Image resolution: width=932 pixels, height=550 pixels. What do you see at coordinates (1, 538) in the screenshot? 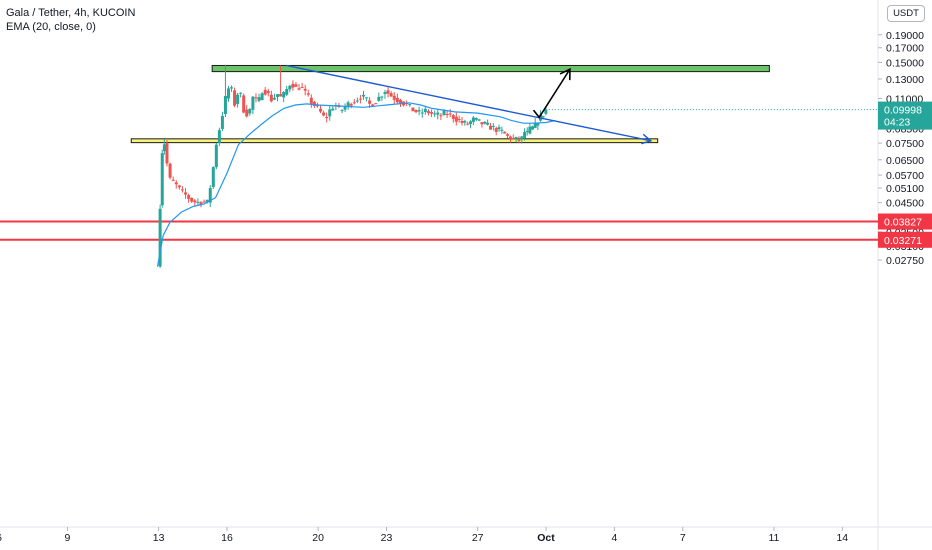
I see `x-tick-label: 6` at bounding box center [1, 538].